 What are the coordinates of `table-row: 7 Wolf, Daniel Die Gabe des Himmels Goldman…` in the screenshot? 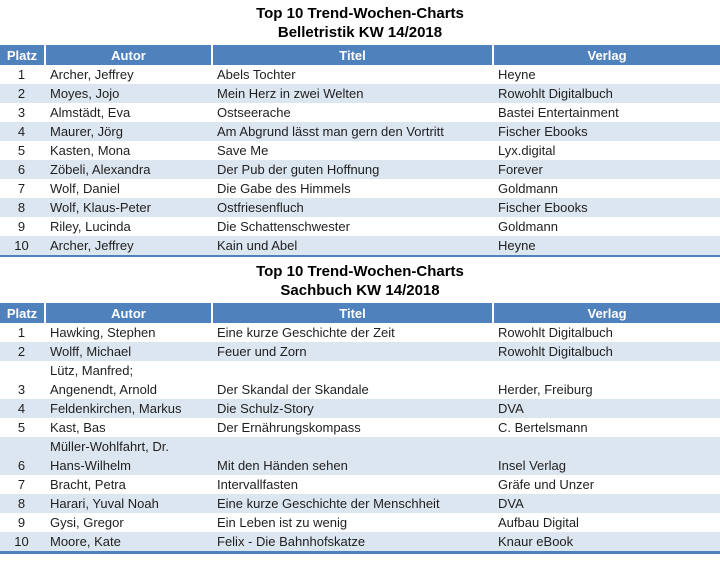 It's located at (360, 188).